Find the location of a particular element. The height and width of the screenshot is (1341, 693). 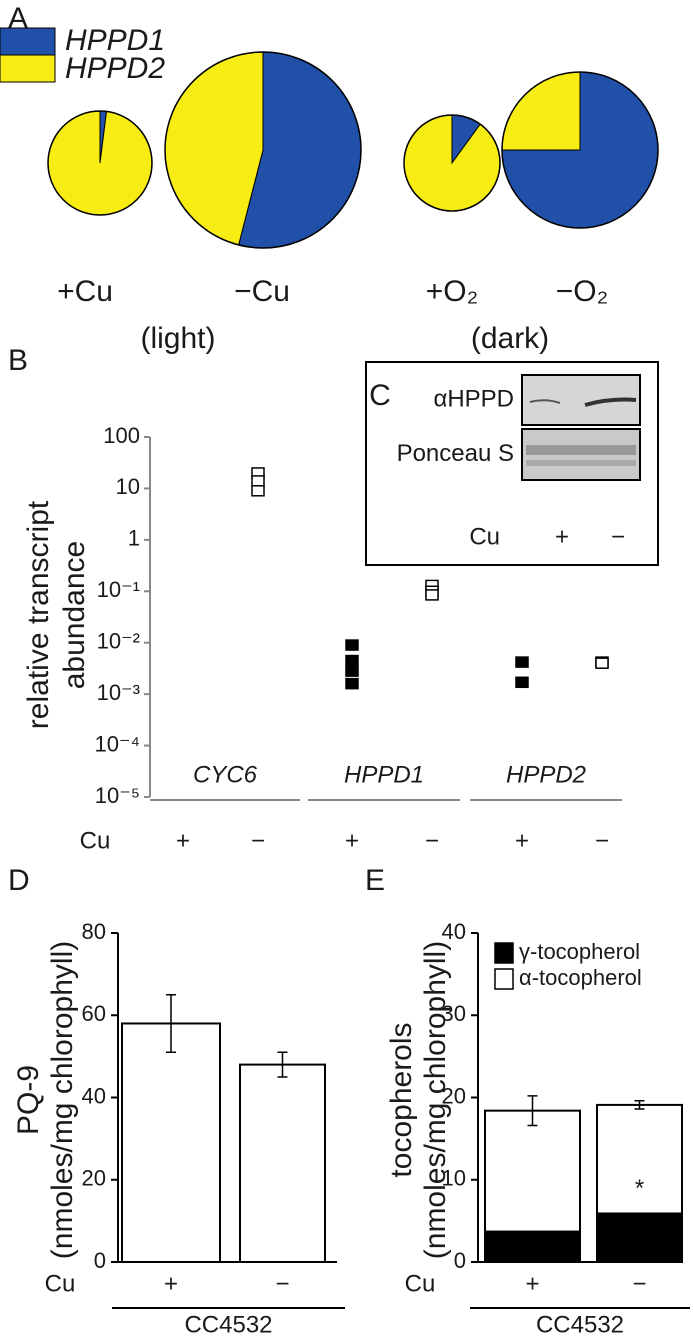

y-tick-label: 10⁻² is located at coordinates (118, 641).